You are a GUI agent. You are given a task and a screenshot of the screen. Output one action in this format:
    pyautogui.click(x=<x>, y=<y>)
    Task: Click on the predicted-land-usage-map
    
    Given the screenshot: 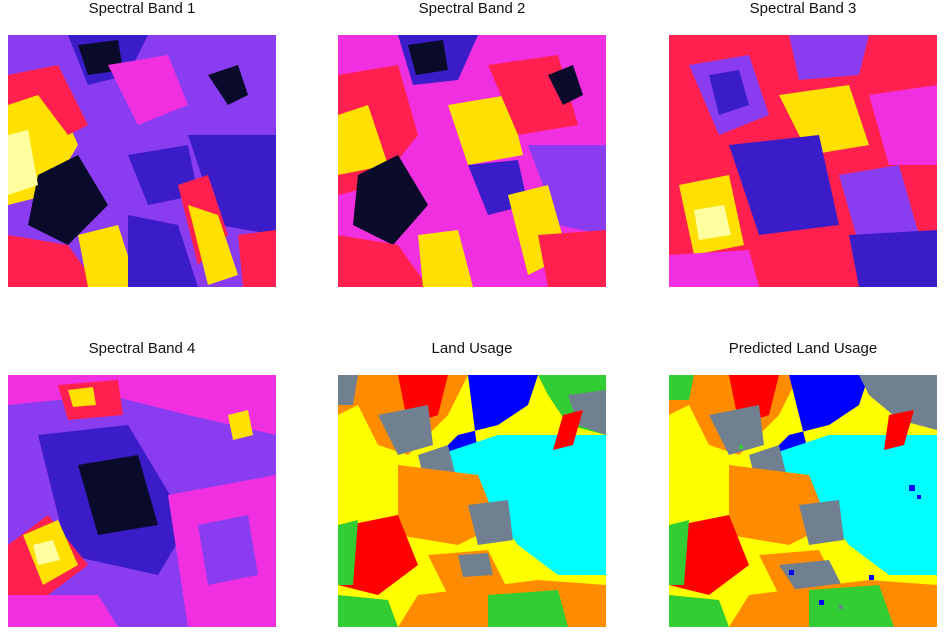 What is the action you would take?
    pyautogui.click(x=803, y=501)
    